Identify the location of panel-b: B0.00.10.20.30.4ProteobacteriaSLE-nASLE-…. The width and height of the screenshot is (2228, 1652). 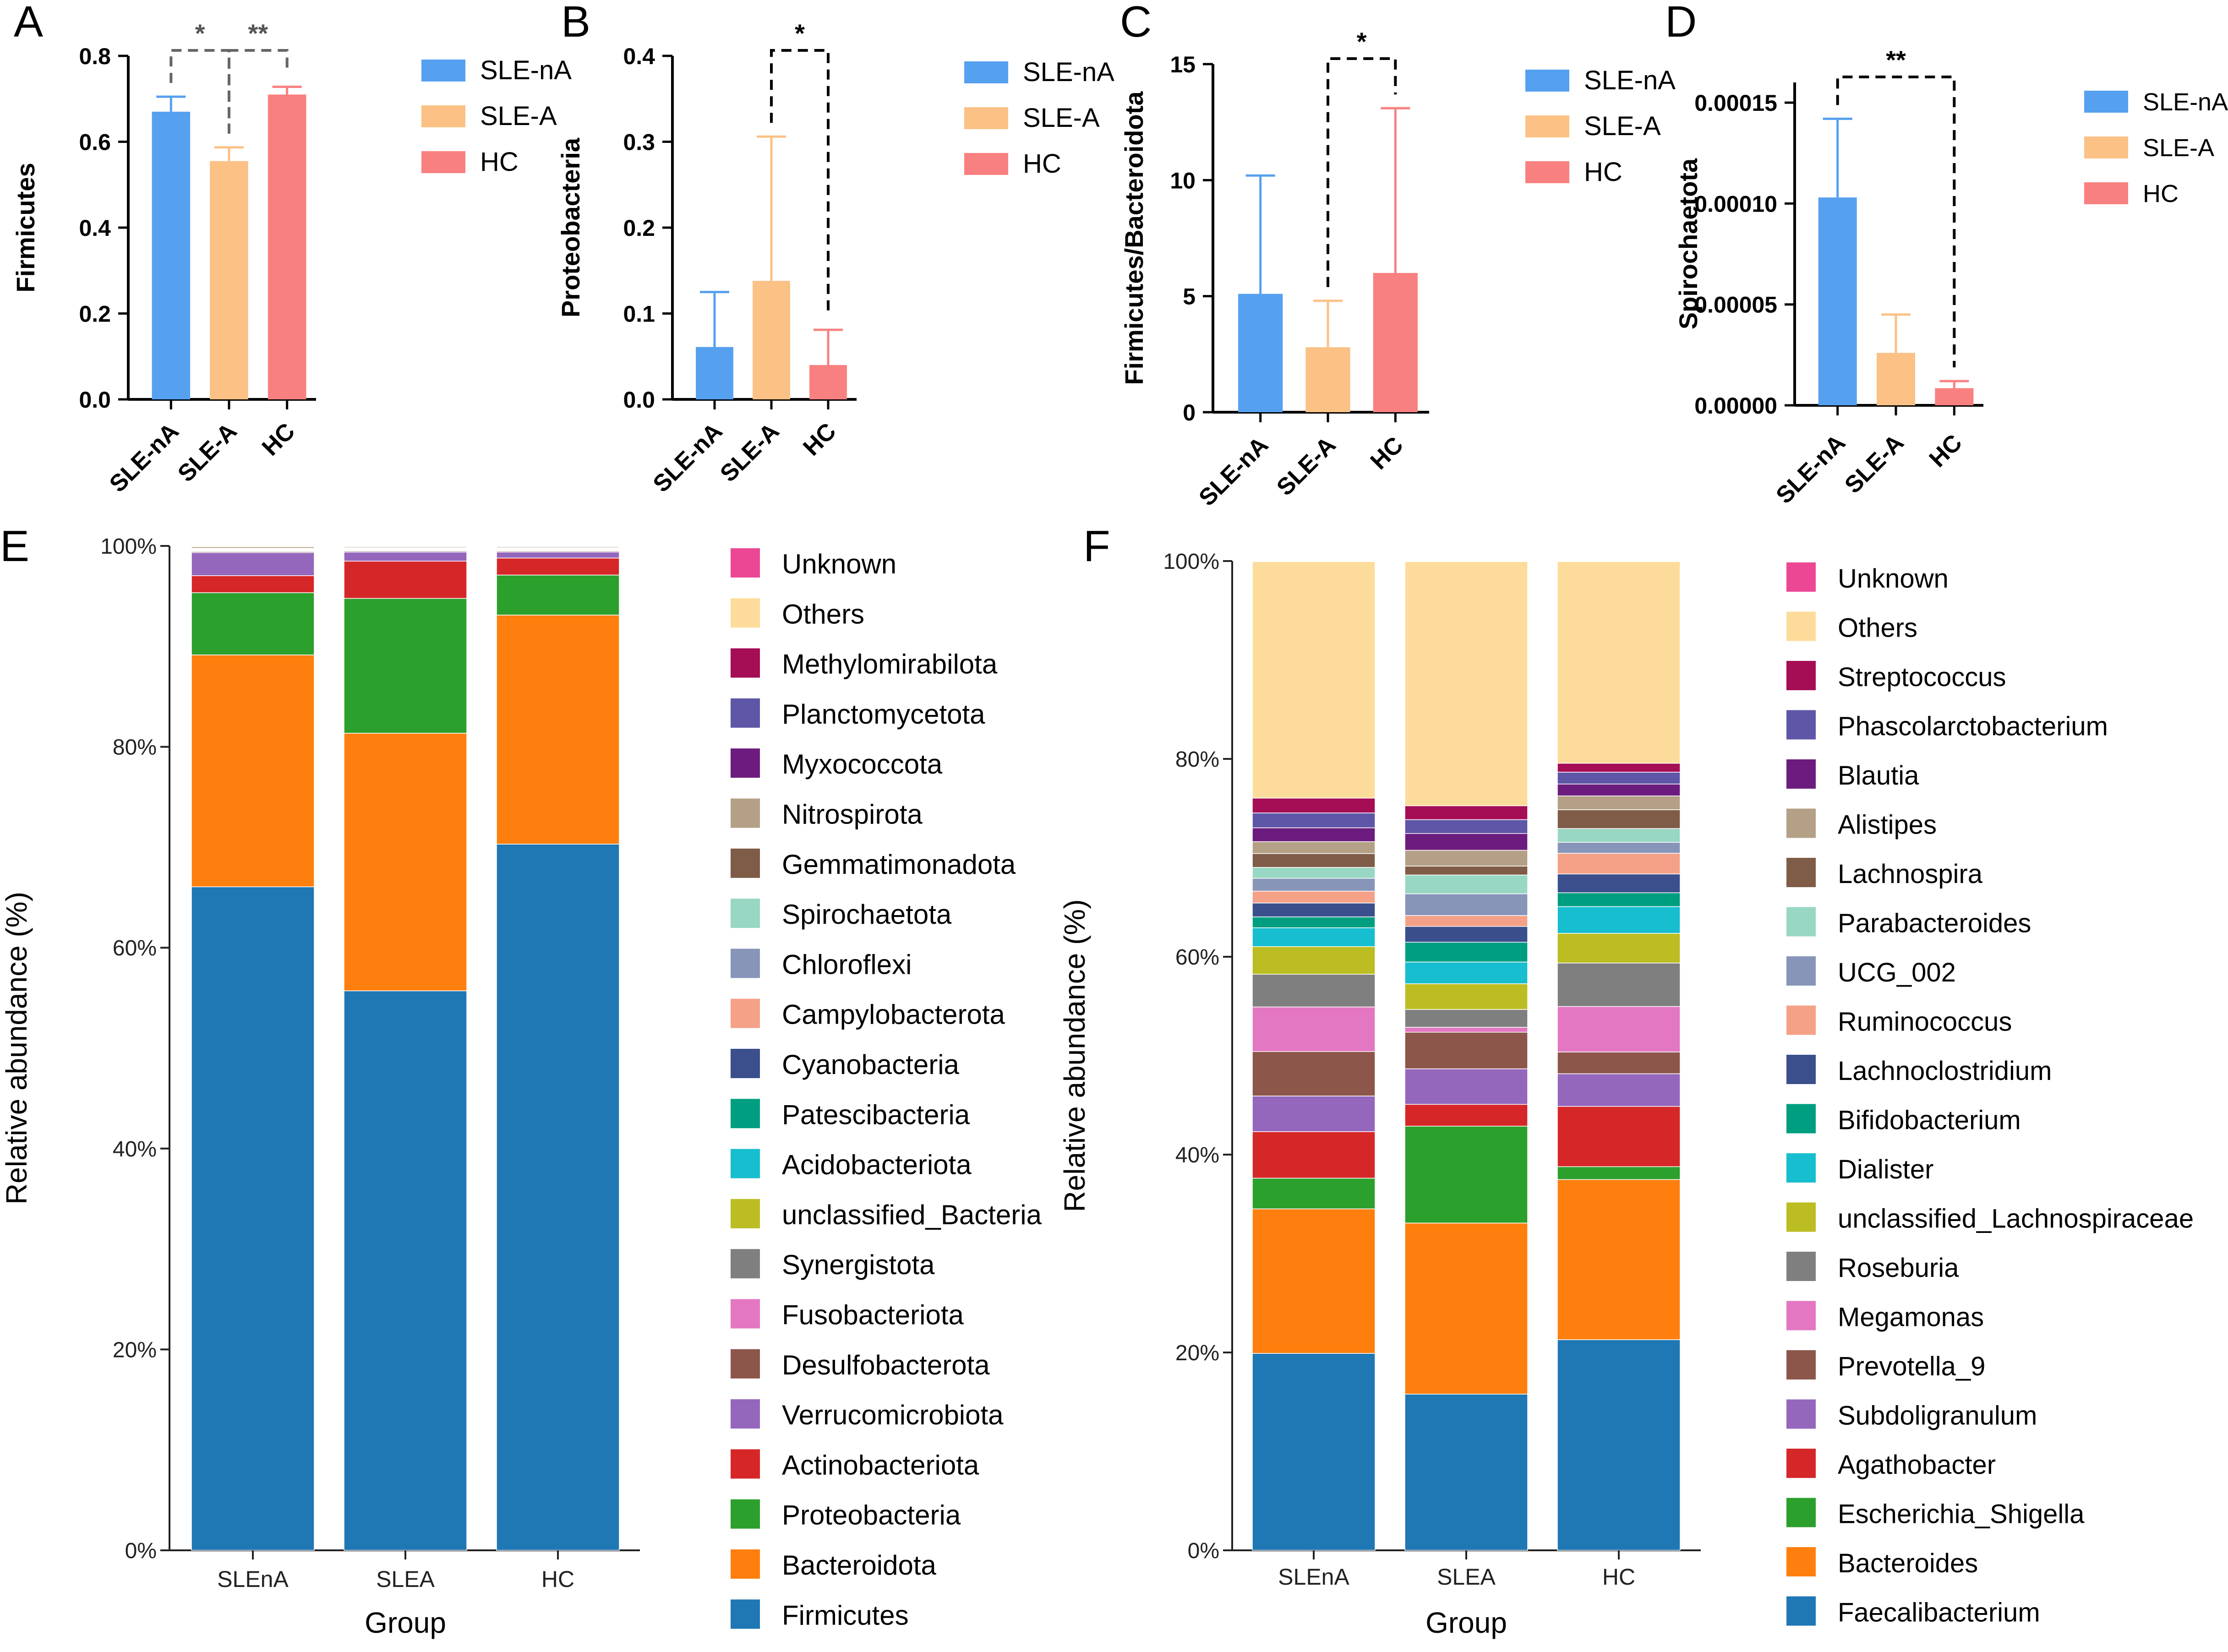
(835, 248).